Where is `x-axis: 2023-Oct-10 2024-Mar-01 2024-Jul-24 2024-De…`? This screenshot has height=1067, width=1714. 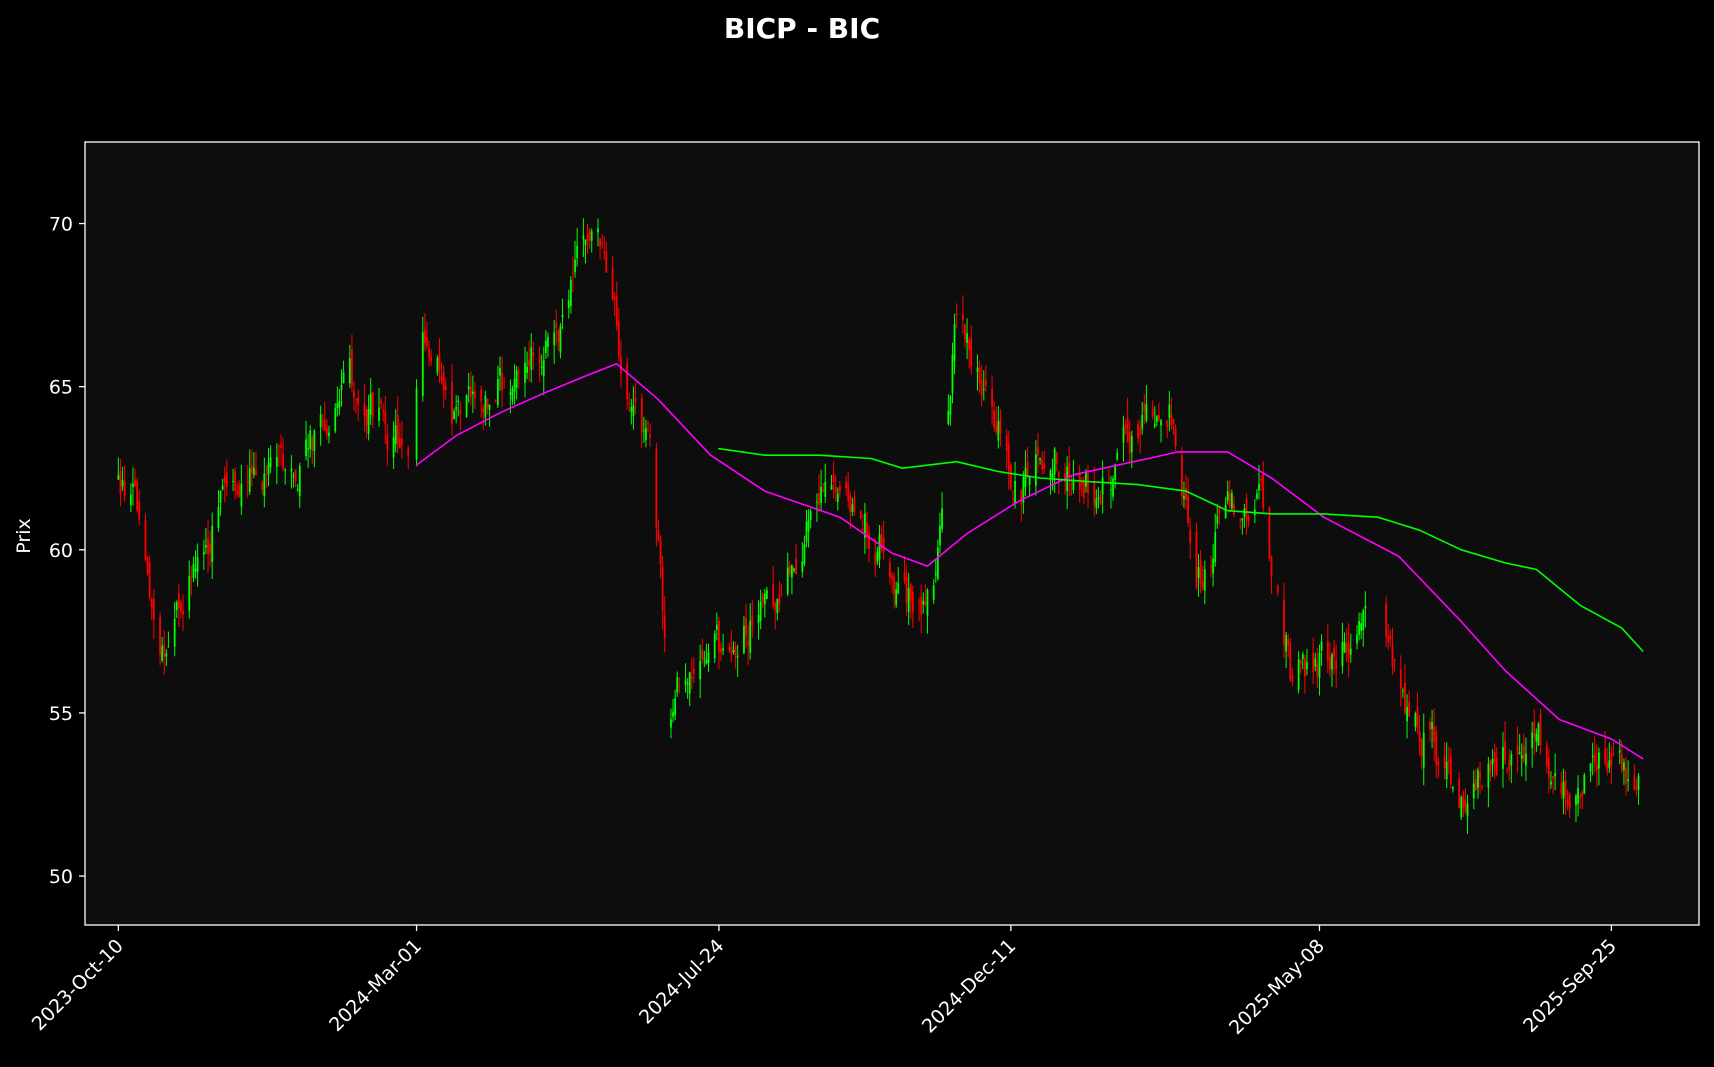
x-axis: 2023-Oct-10 2024-Mar-01 2024-Jul-24 2024-De… is located at coordinates (824, 982).